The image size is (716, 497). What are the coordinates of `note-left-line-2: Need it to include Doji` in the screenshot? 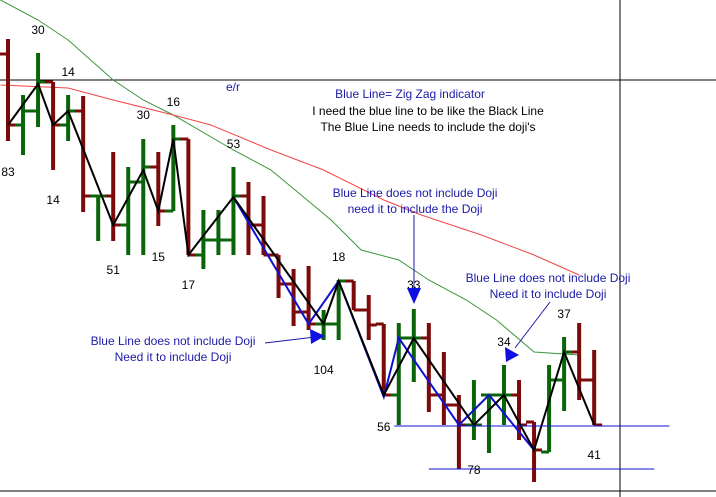 It's located at (173, 357).